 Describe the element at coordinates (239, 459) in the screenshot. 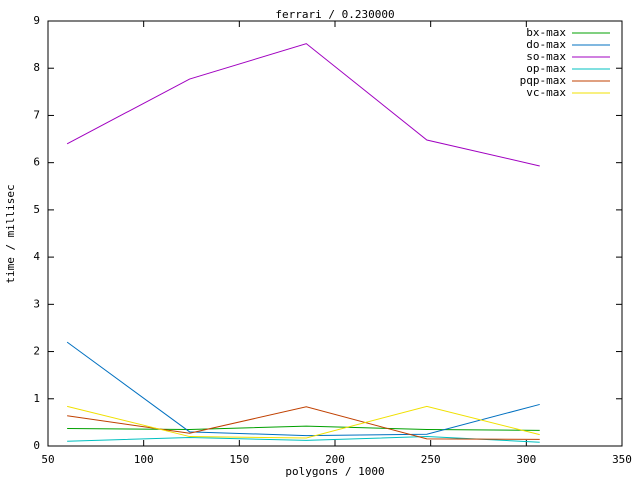

I see `x-tick-label: 150` at that location.